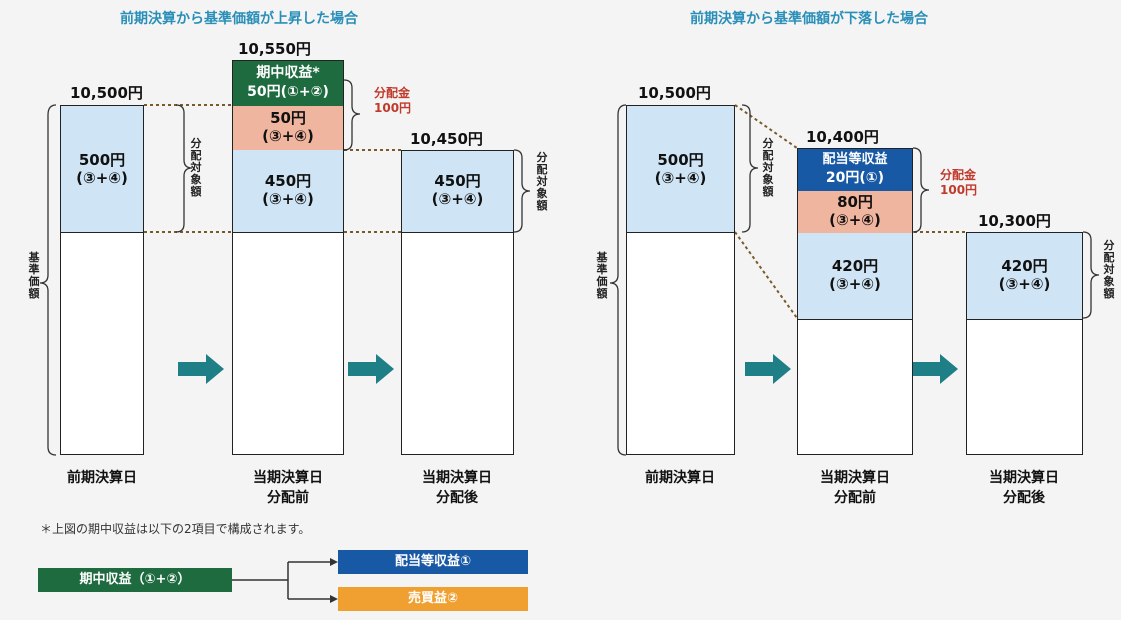  Describe the element at coordinates (959, 182) in the screenshot. I see `right-distribution-label: 分配金 100円` at that location.